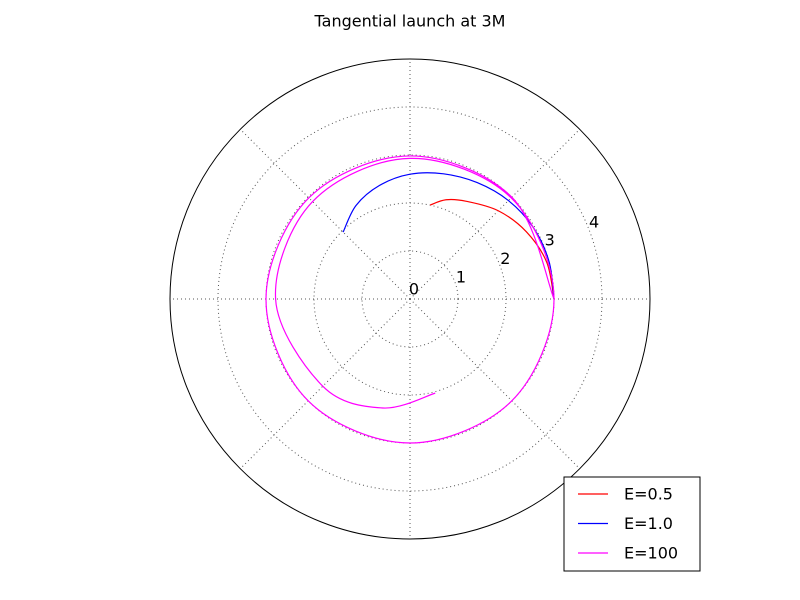 Image resolution: width=800 pixels, height=600 pixels. What do you see at coordinates (410, 21) in the screenshot?
I see `chart-title: Tangential launch at 3M` at bounding box center [410, 21].